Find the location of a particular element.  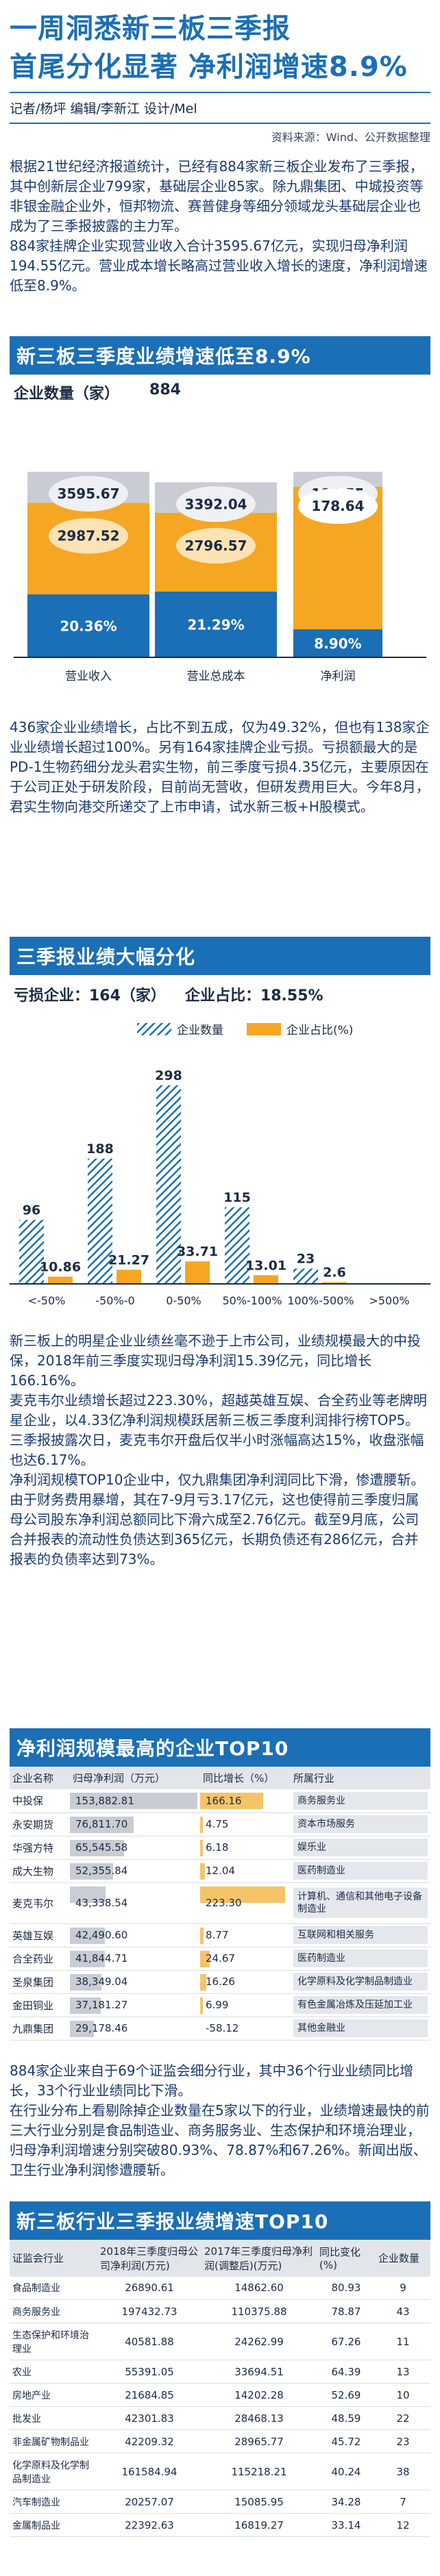

count-label: 企业数量（家） is located at coordinates (67, 394).